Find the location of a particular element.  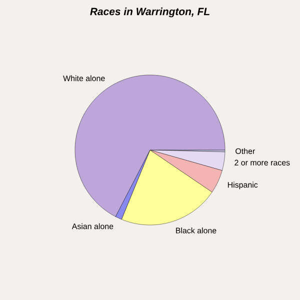

chart-title: Races in Warrington, FL is located at coordinates (150, 13).